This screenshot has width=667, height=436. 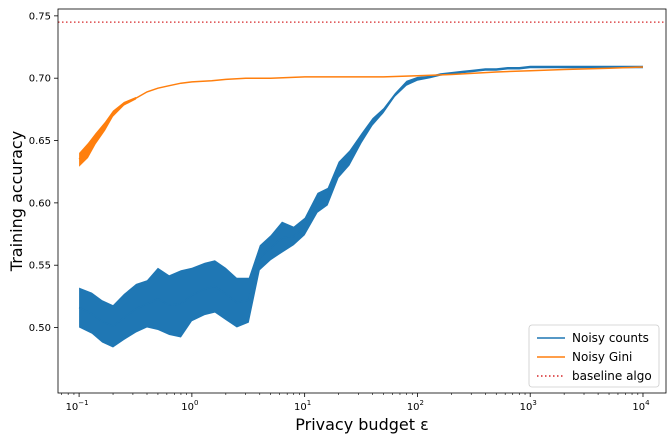 What do you see at coordinates (43, 172) in the screenshot?
I see `y-axis-ticks: 0.50 0.55 0.60 0.65 0.70 0.75` at bounding box center [43, 172].